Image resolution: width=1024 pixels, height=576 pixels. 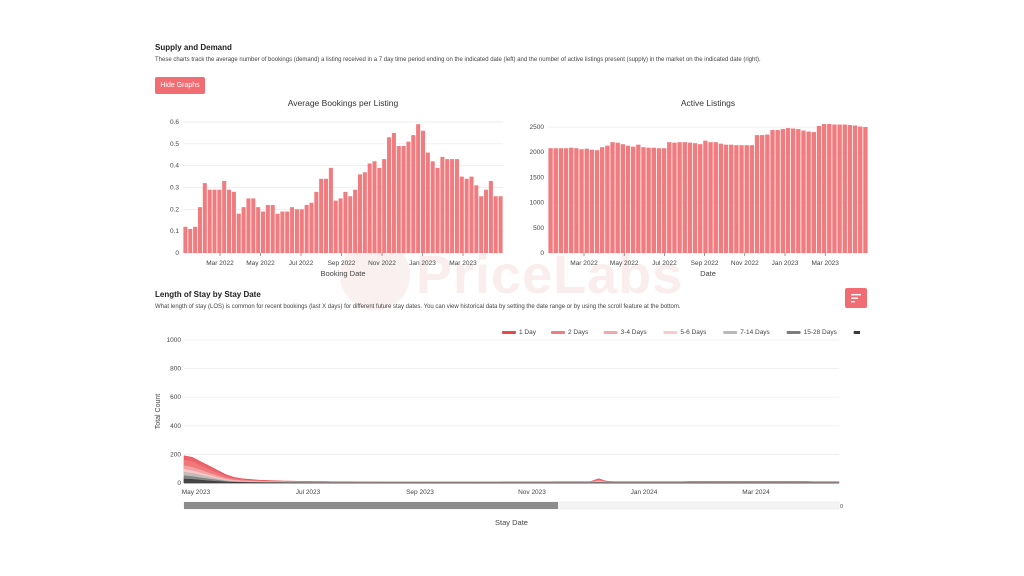 I want to click on legend-label: 5-6 Days, so click(x=693, y=332).